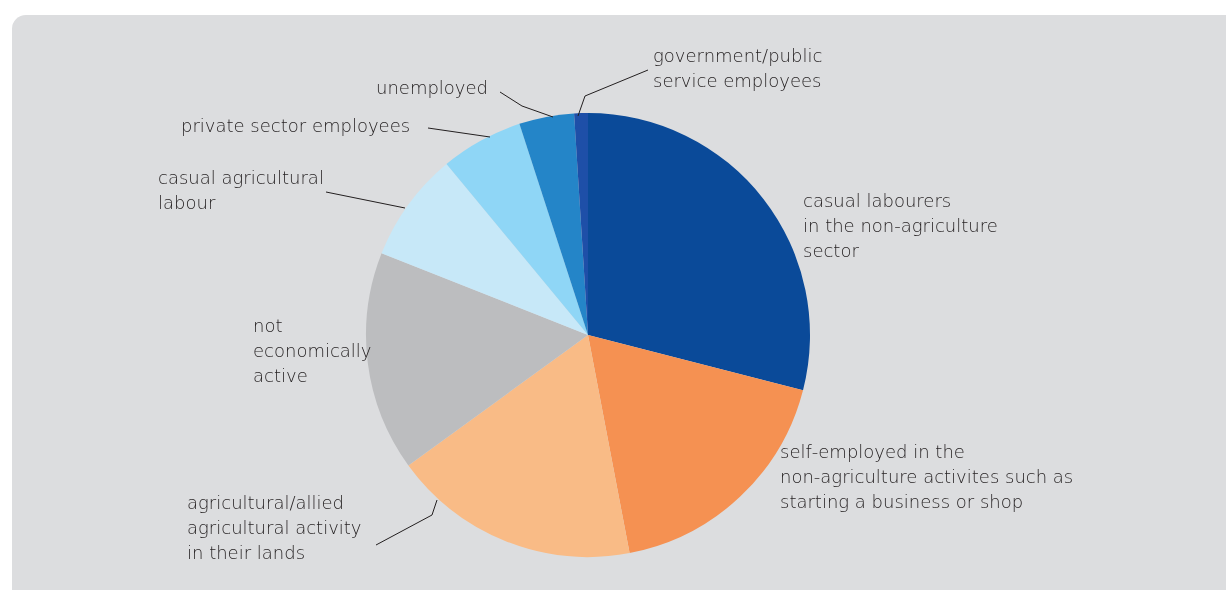 This screenshot has height=590, width=1226. I want to click on slice-label: casual labourers in the non-agriculture sector, so click(900, 225).